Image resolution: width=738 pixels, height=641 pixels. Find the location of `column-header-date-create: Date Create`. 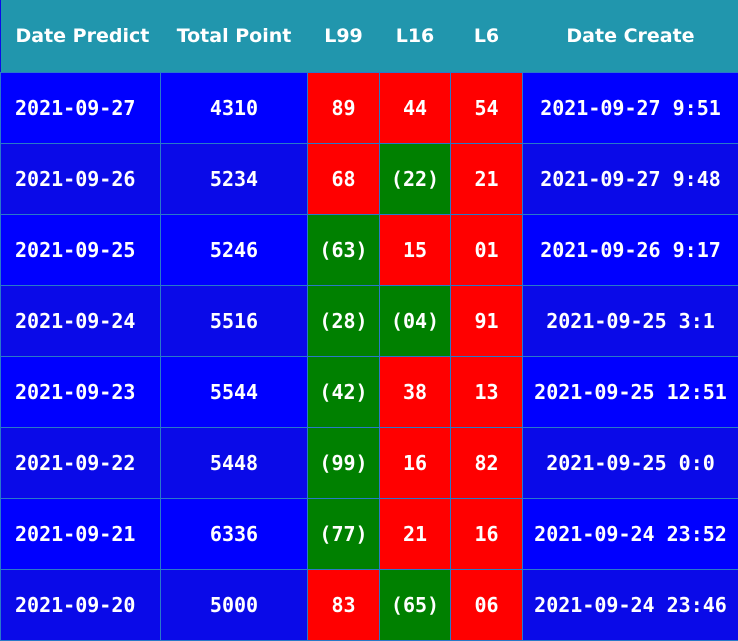

column-header-date-create: Date Create is located at coordinates (630, 36).